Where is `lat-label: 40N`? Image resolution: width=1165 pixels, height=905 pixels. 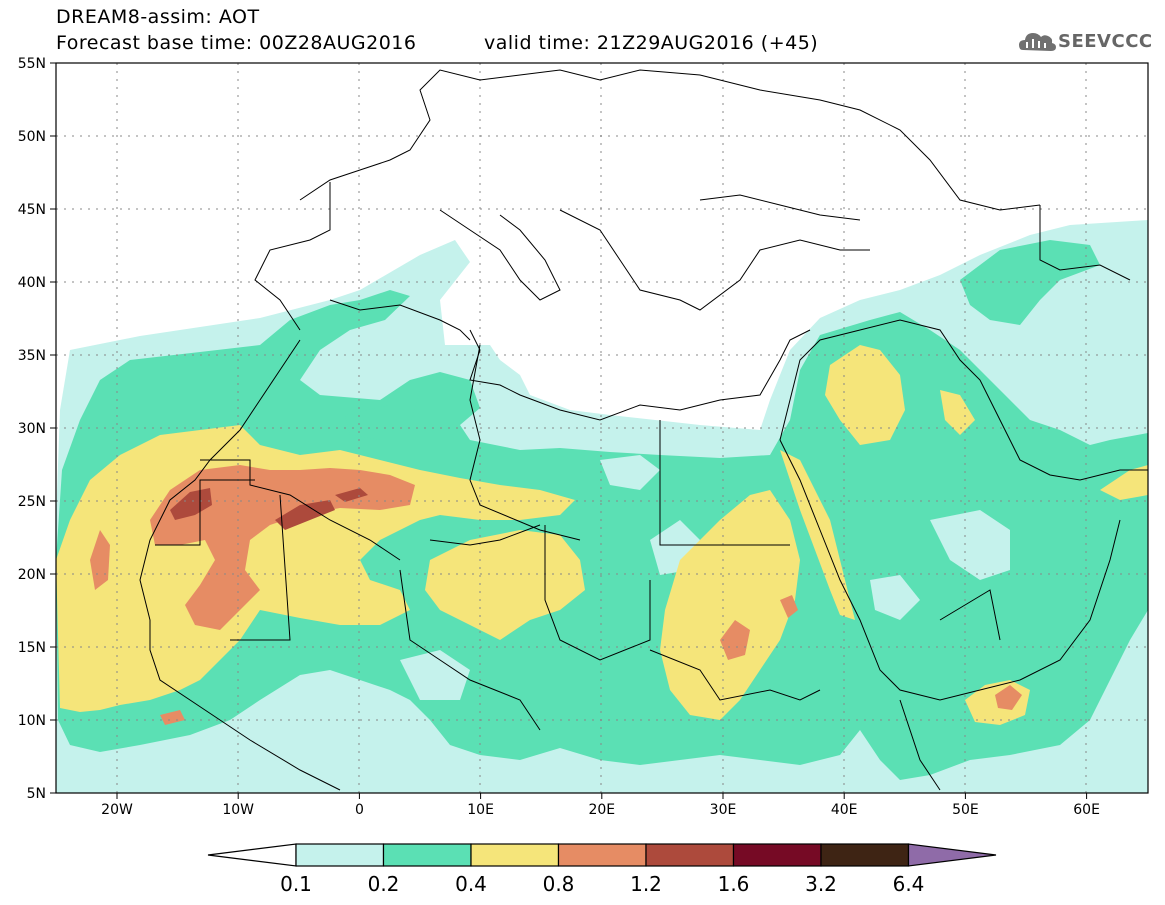 lat-label: 40N is located at coordinates (32, 283).